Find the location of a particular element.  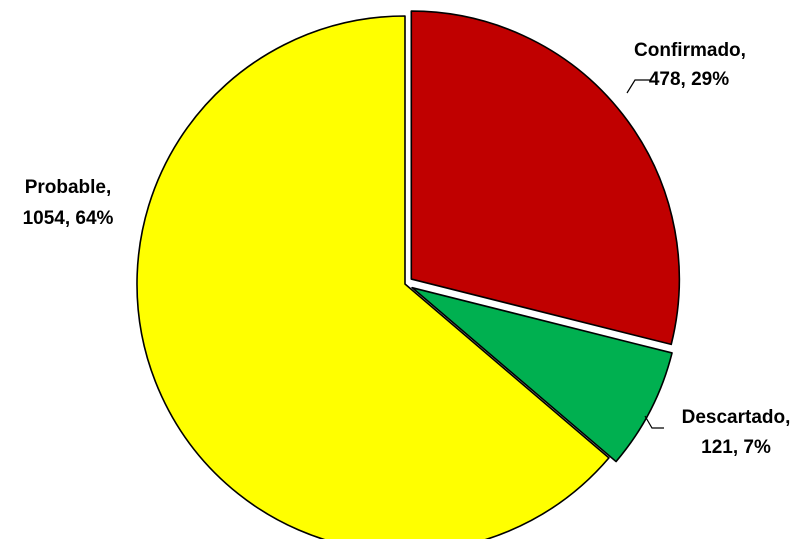

leader-line-descartado is located at coordinates (654, 422).